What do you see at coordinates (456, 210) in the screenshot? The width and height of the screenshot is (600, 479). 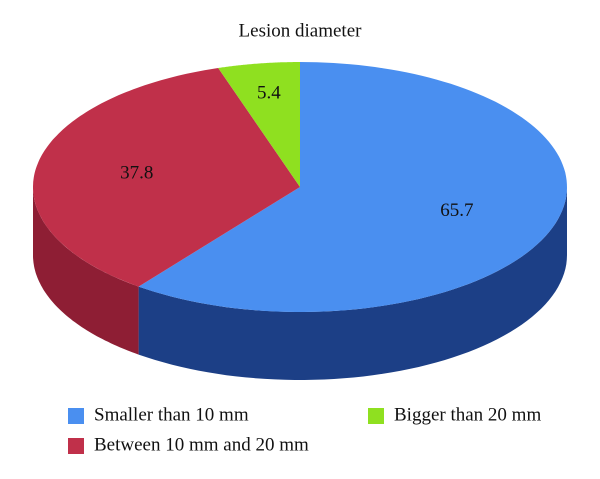 I see `data-label: 65.7` at bounding box center [456, 210].